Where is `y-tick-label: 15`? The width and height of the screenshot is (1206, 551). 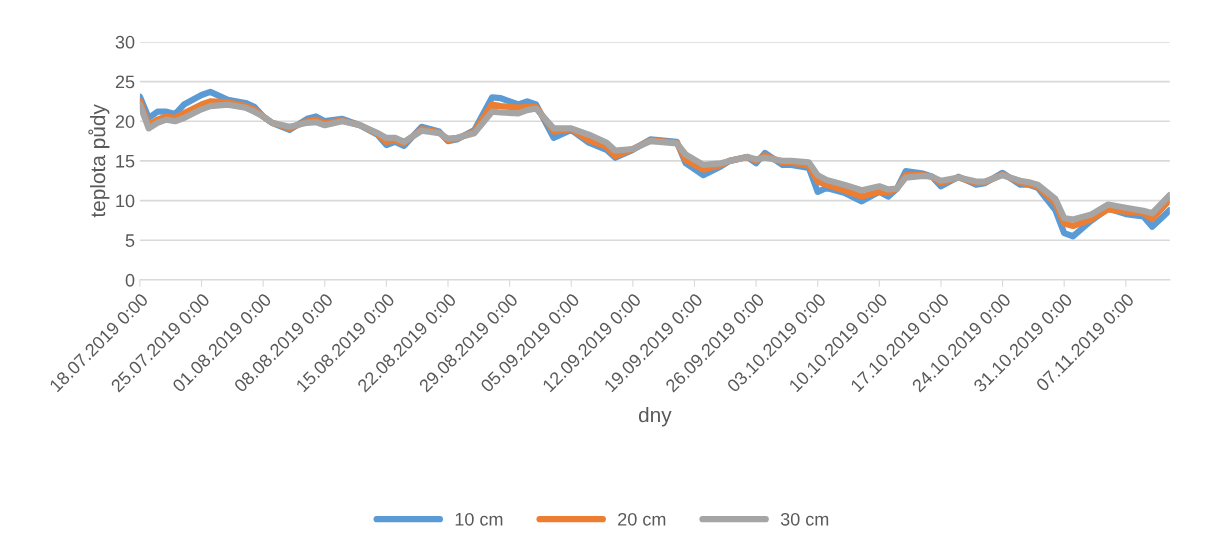 y-tick-label: 15 is located at coordinates (125, 161).